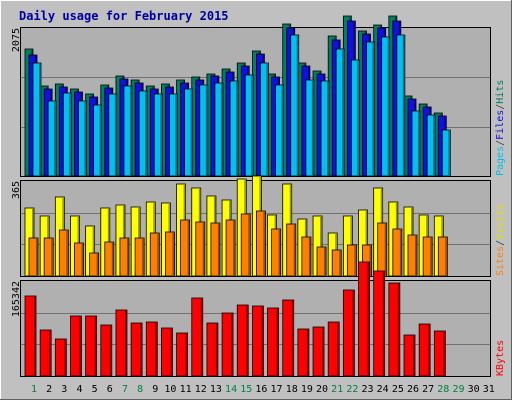 The width and height of the screenshot is (512, 400). I want to click on x-tick-label: 20, so click(322, 389).